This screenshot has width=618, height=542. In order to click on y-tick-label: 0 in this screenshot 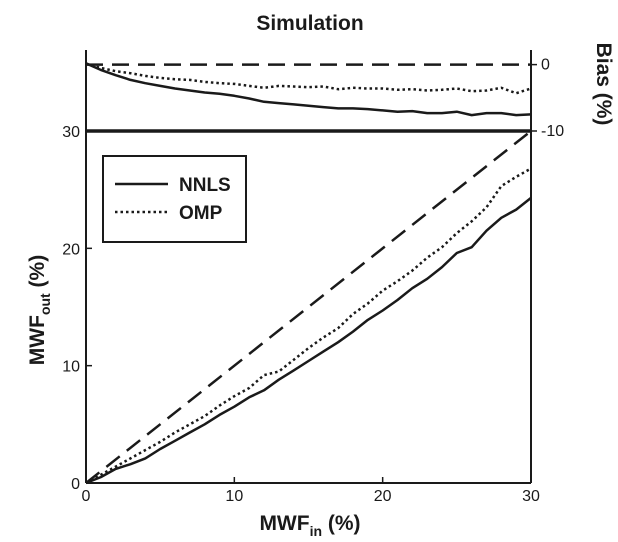, I will do `click(75, 484)`.